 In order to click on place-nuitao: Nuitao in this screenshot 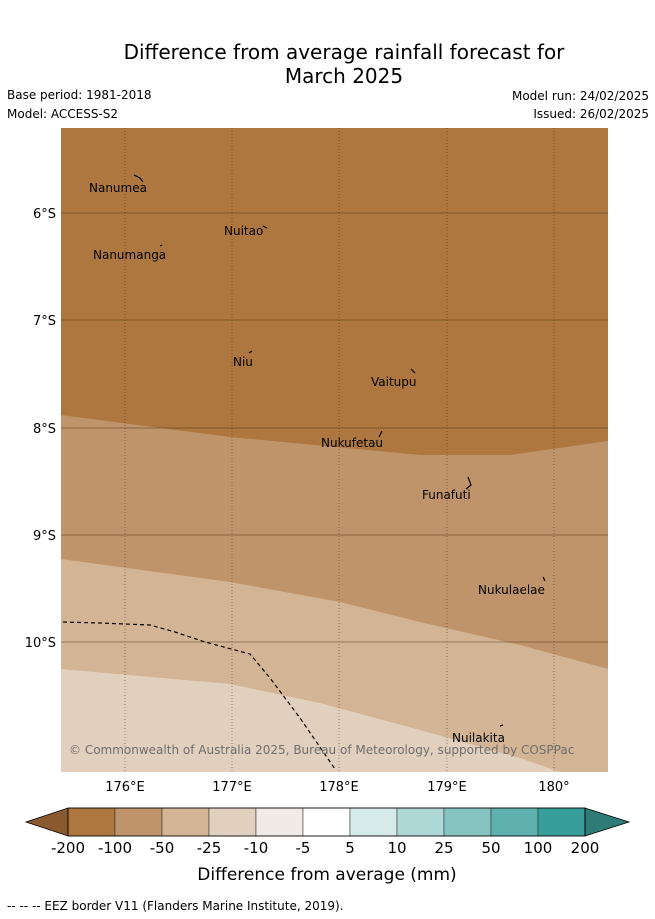, I will do `click(243, 231)`.